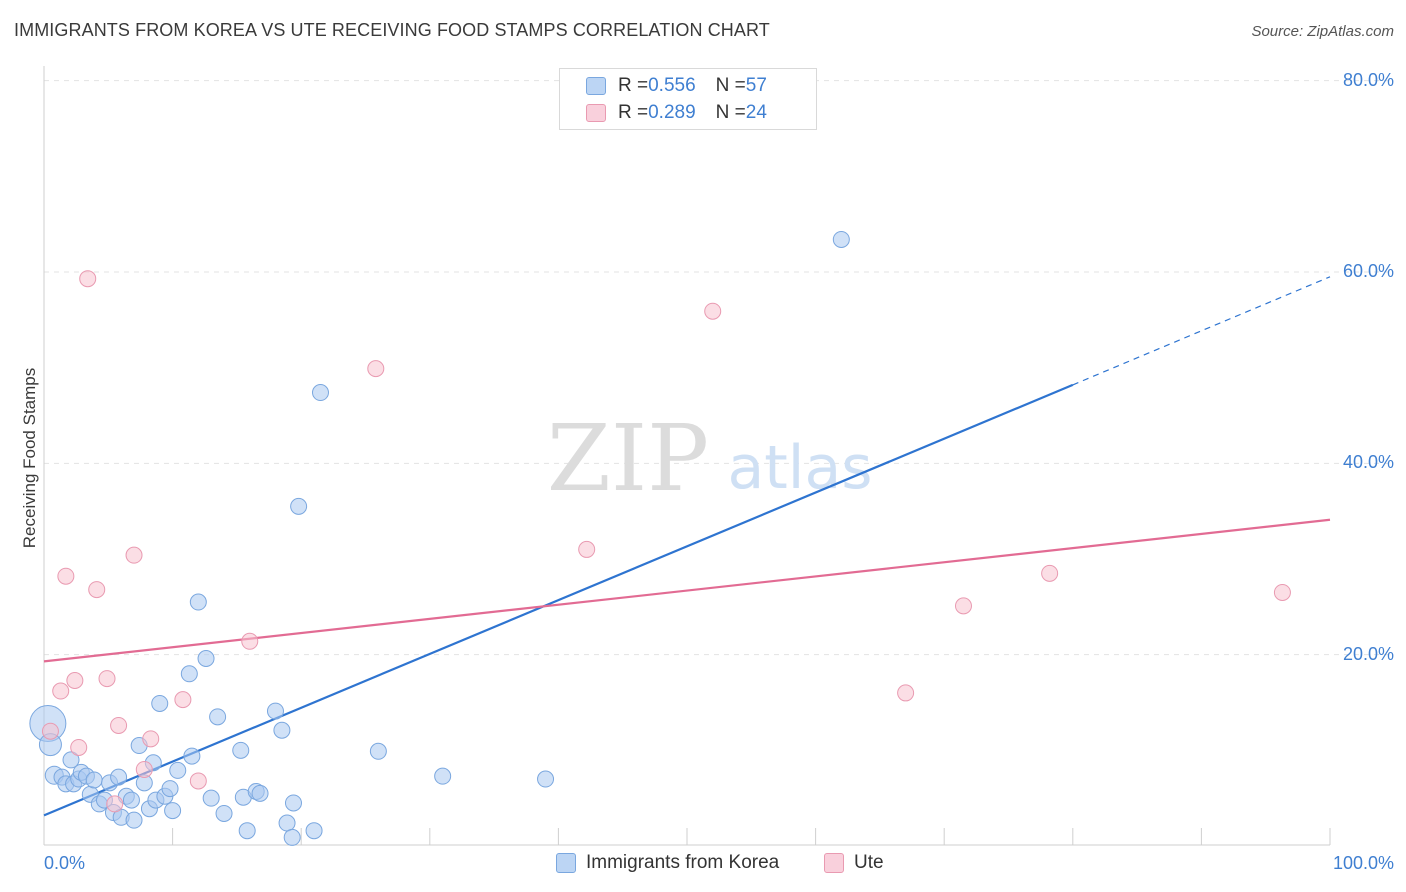  I want to click on watermark-zip: ZIP, so click(628, 458).